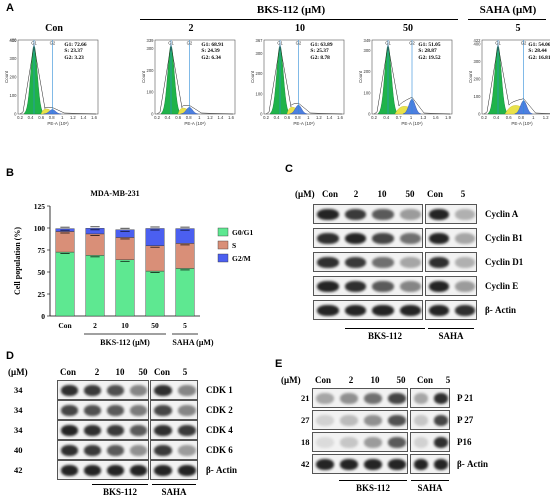 The width and height of the screenshot is (550, 497). I want to click on stat-g1: G1: 72.66, so click(75, 45).